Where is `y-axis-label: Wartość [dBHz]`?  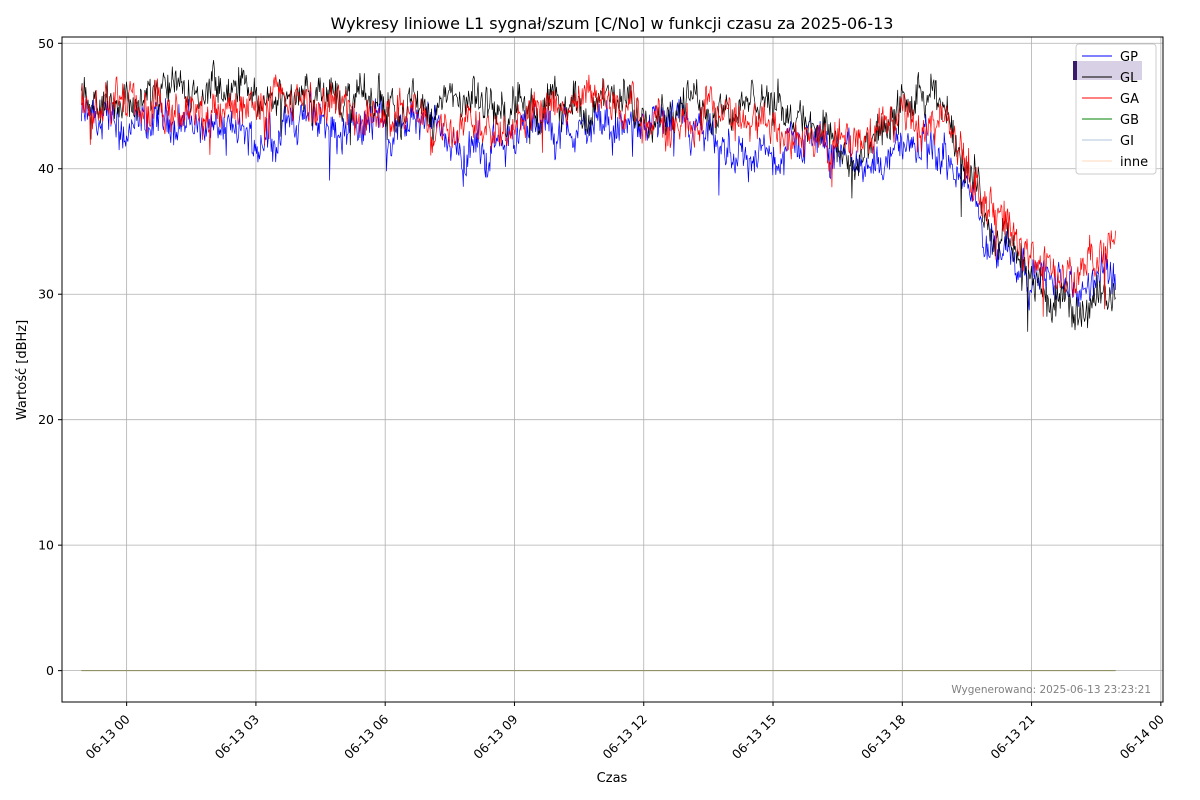 y-axis-label: Wartość [dBHz] is located at coordinates (22, 370).